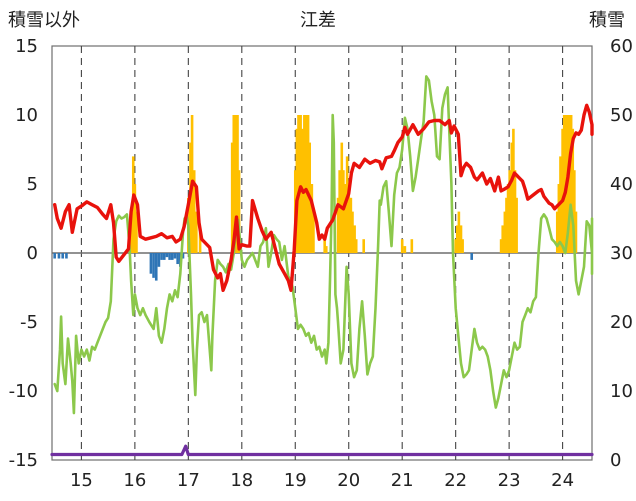  I want to click on left-axis-title: 積雪以外, so click(44, 20).